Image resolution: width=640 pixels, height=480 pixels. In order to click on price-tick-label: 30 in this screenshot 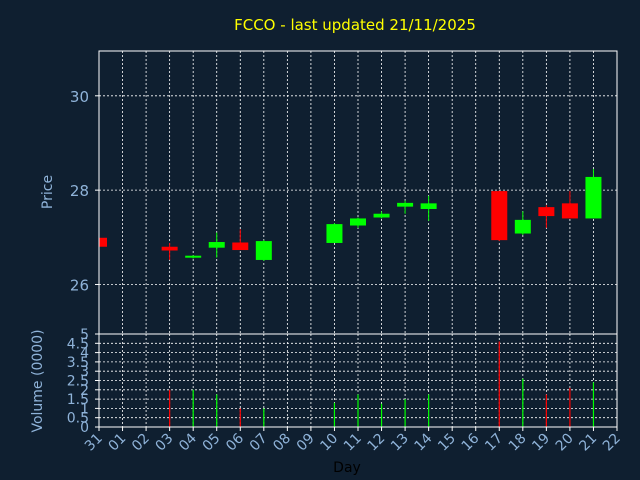, I will do `click(79, 97)`.